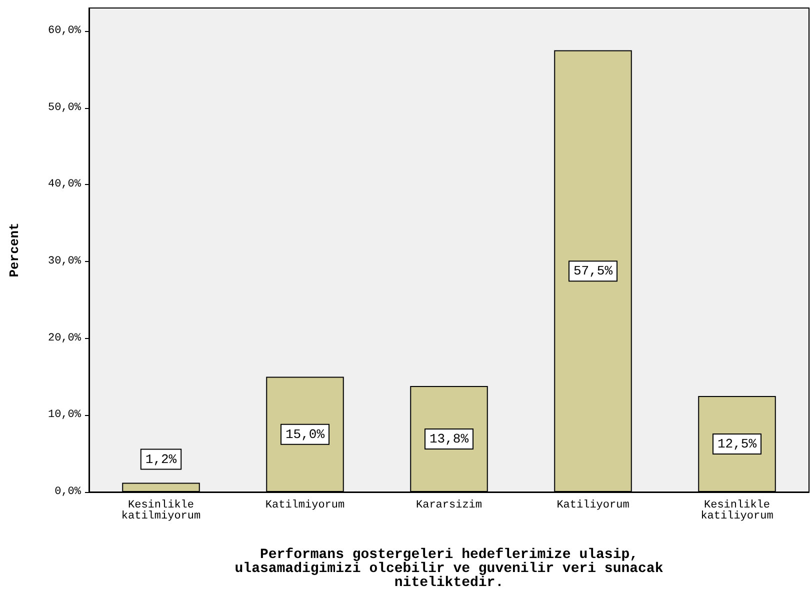  Describe the element at coordinates (593, 506) in the screenshot. I see `x-tick-label: Katiliyorum` at that location.